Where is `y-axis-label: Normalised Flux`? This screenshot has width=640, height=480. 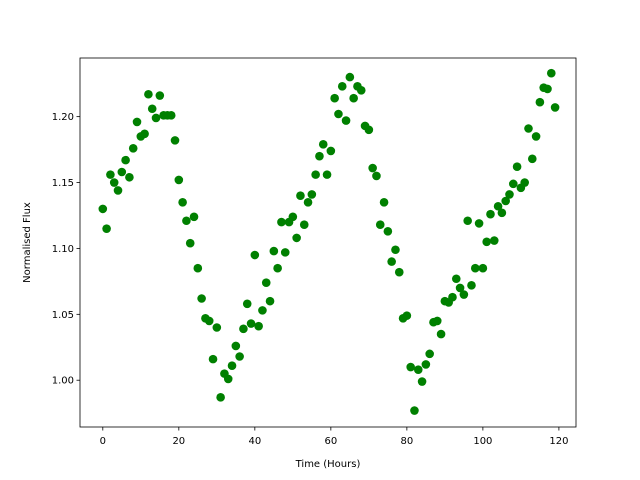 y-axis-label: Normalised Flux is located at coordinates (27, 242).